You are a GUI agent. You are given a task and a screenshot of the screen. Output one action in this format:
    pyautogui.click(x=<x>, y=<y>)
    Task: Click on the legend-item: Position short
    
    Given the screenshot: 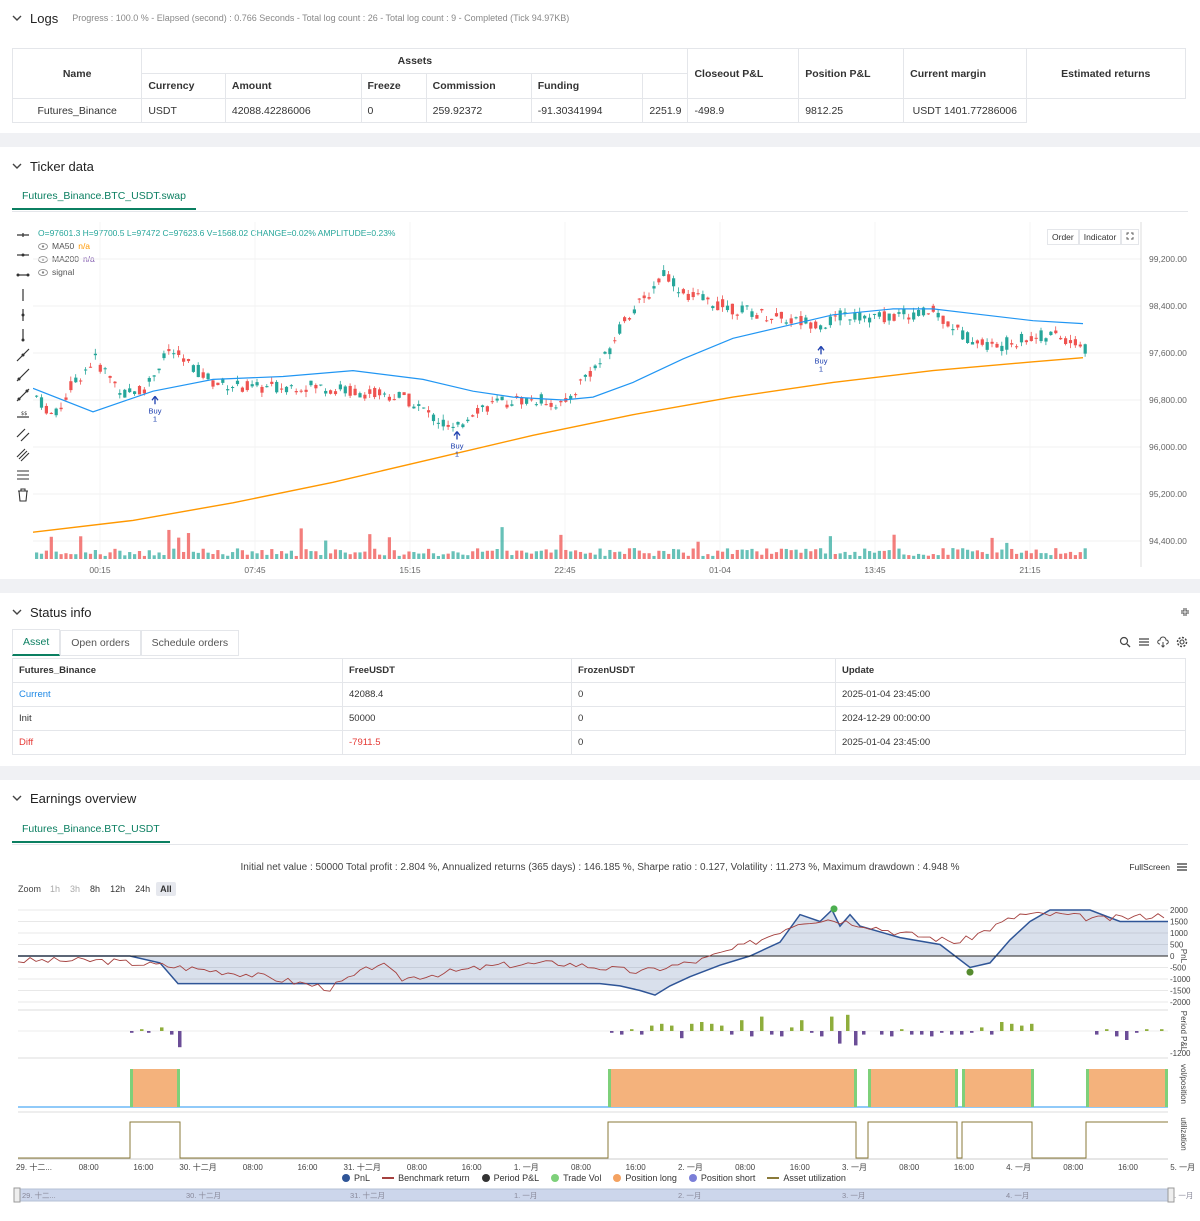 What is the action you would take?
    pyautogui.click(x=721, y=1178)
    